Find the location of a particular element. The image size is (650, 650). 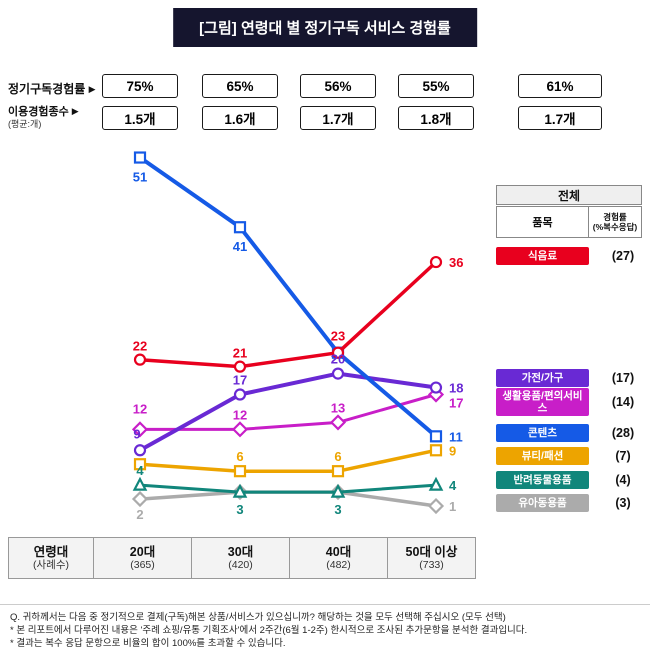

legend-row: 뷰티/패션 (7) is located at coordinates (569, 456).